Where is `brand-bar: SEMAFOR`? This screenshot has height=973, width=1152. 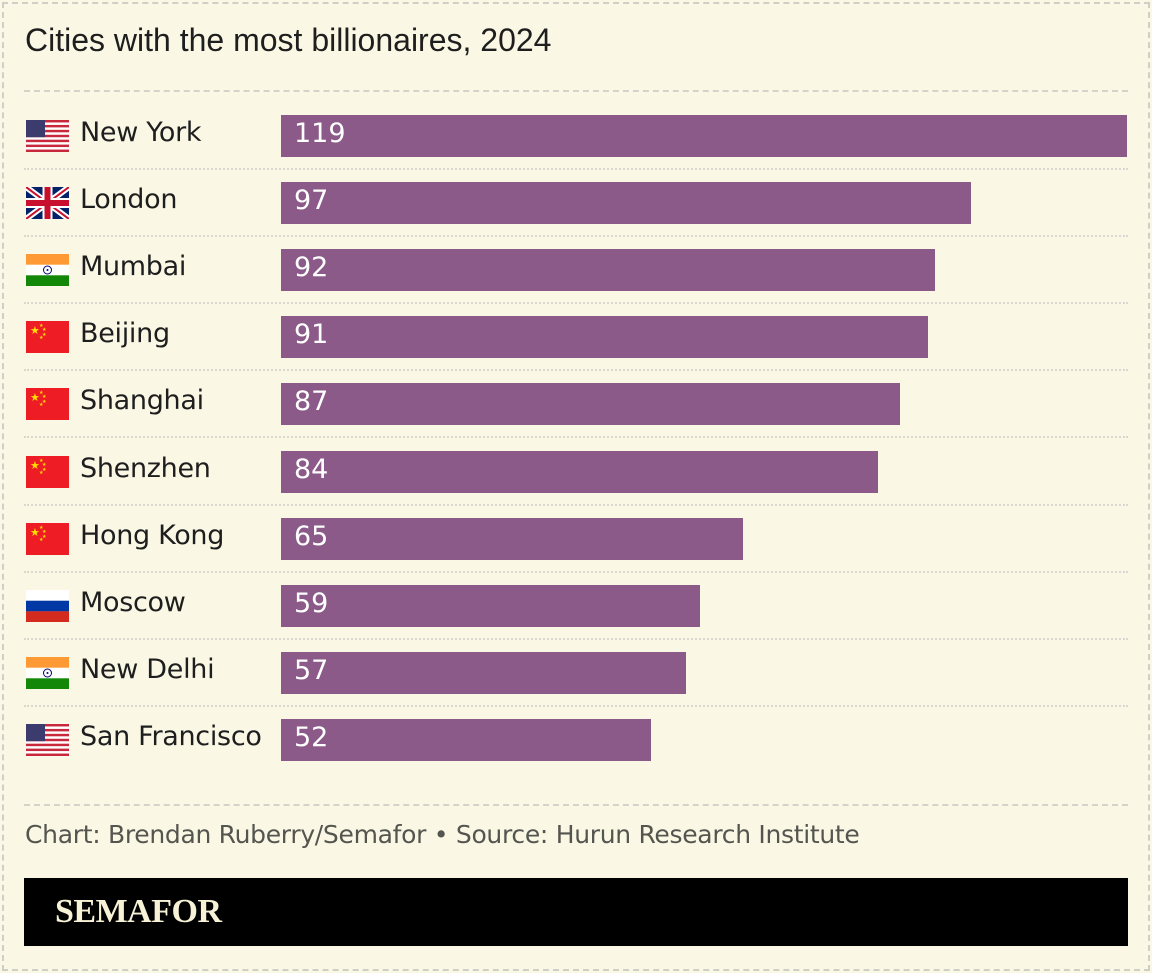
brand-bar: SEMAFOR is located at coordinates (576, 912).